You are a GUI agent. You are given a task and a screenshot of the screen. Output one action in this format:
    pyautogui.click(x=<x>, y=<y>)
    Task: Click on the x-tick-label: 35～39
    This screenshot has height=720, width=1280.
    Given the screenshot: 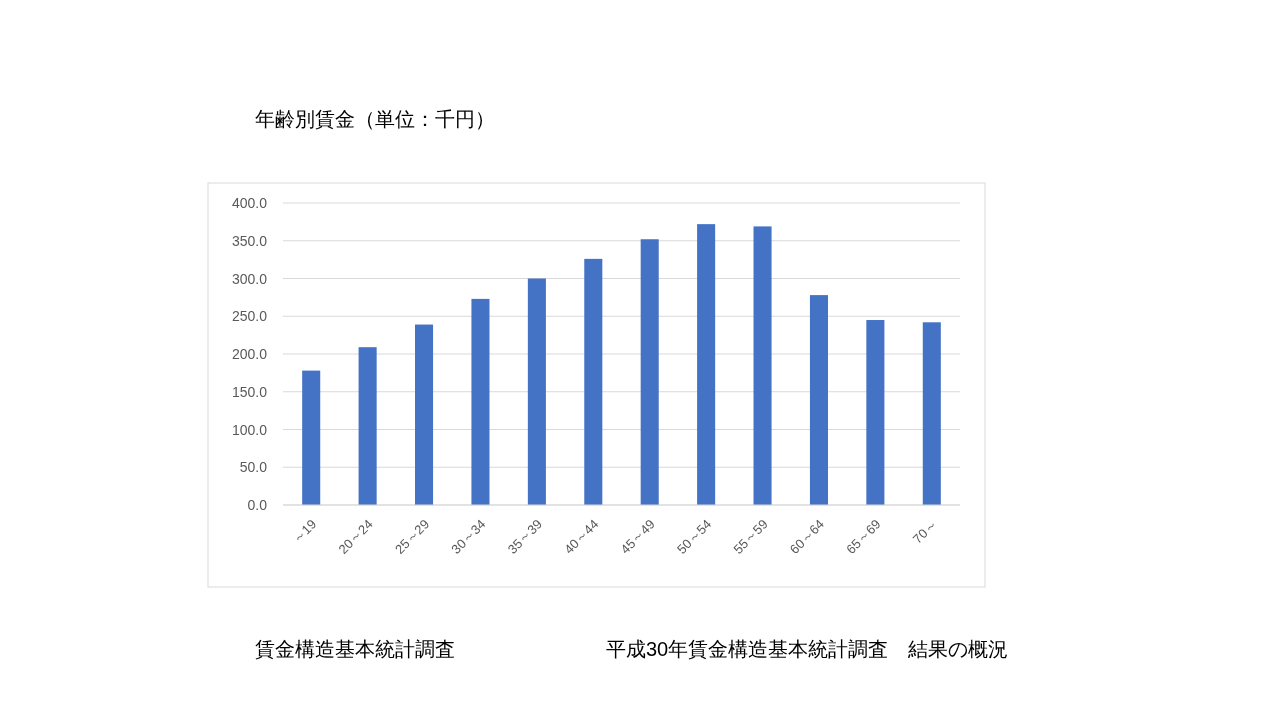 What is the action you would take?
    pyautogui.click(x=524, y=536)
    